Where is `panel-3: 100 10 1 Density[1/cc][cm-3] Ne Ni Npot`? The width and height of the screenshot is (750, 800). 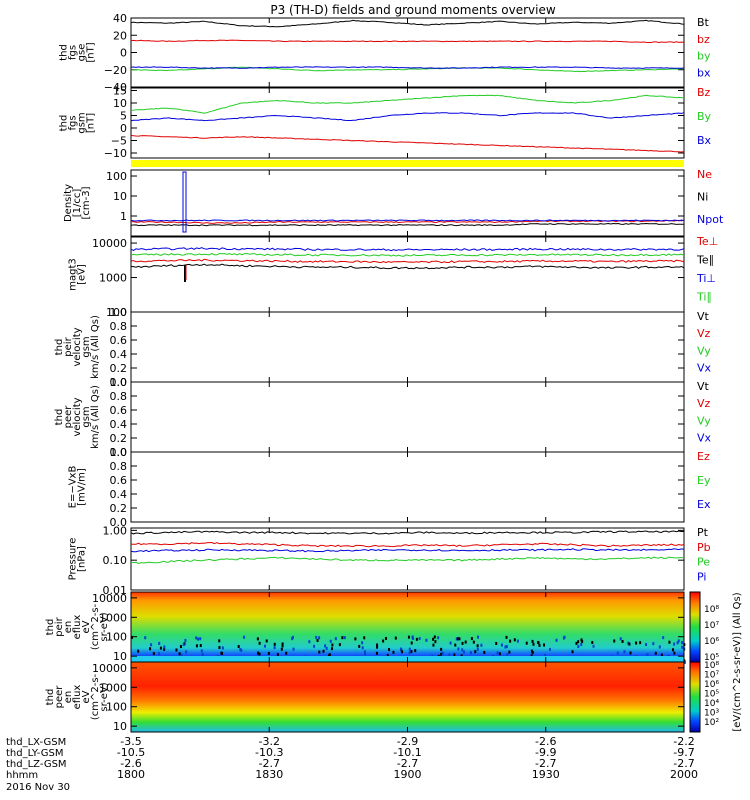 panel-3: 100 10 1 Density[1/cc][cm-3] Ne Ni Npot is located at coordinates (393, 202).